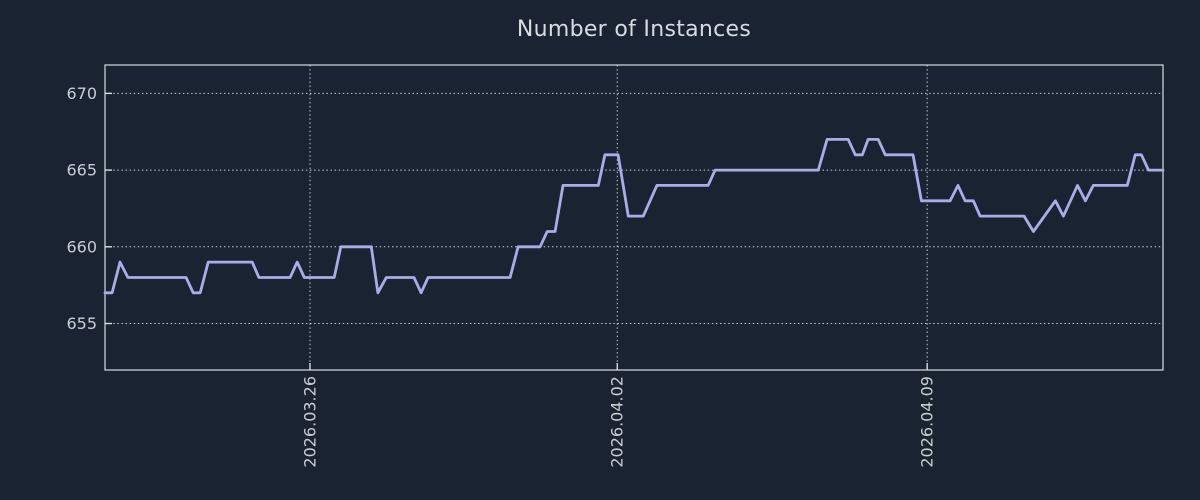  What do you see at coordinates (81, 323) in the screenshot?
I see `y-tick-label: 655` at bounding box center [81, 323].